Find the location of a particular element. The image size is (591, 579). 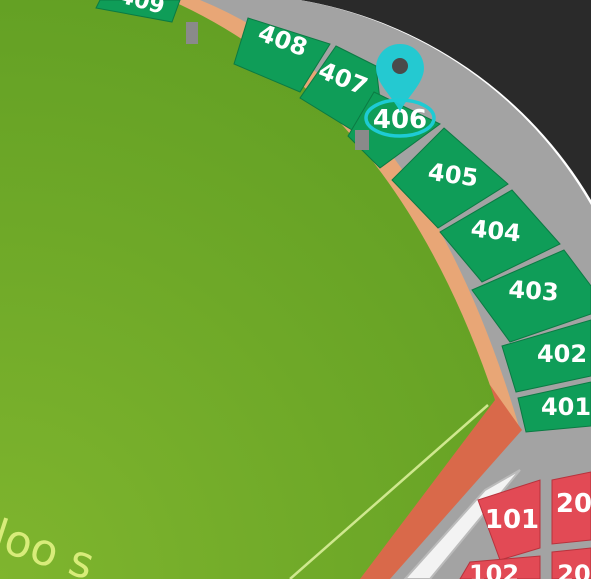

section-label: 405 is located at coordinates (453, 175).